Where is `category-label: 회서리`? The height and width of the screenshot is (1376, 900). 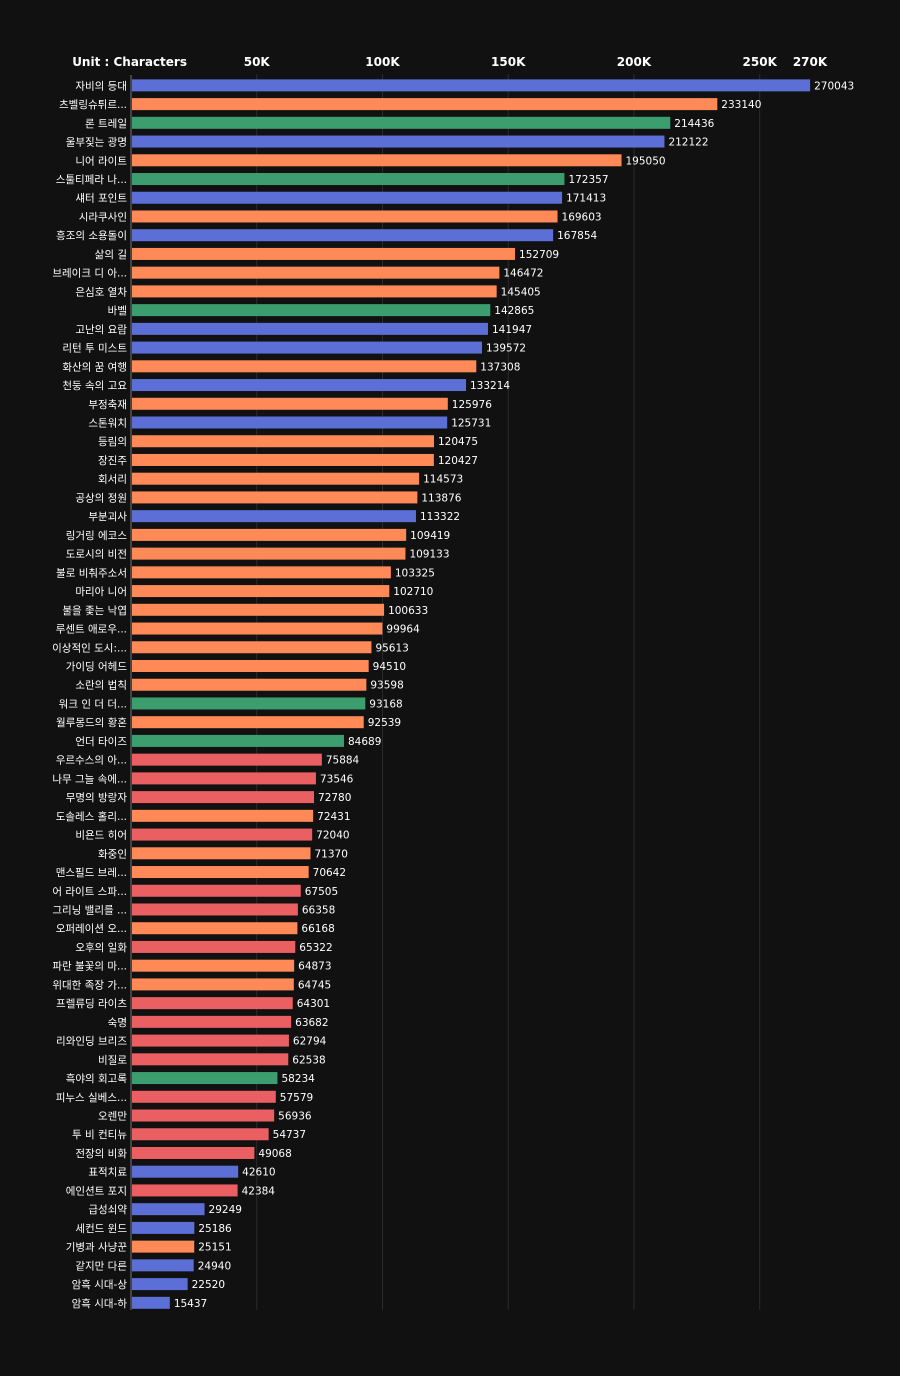 category-label: 회서리 is located at coordinates (112, 480).